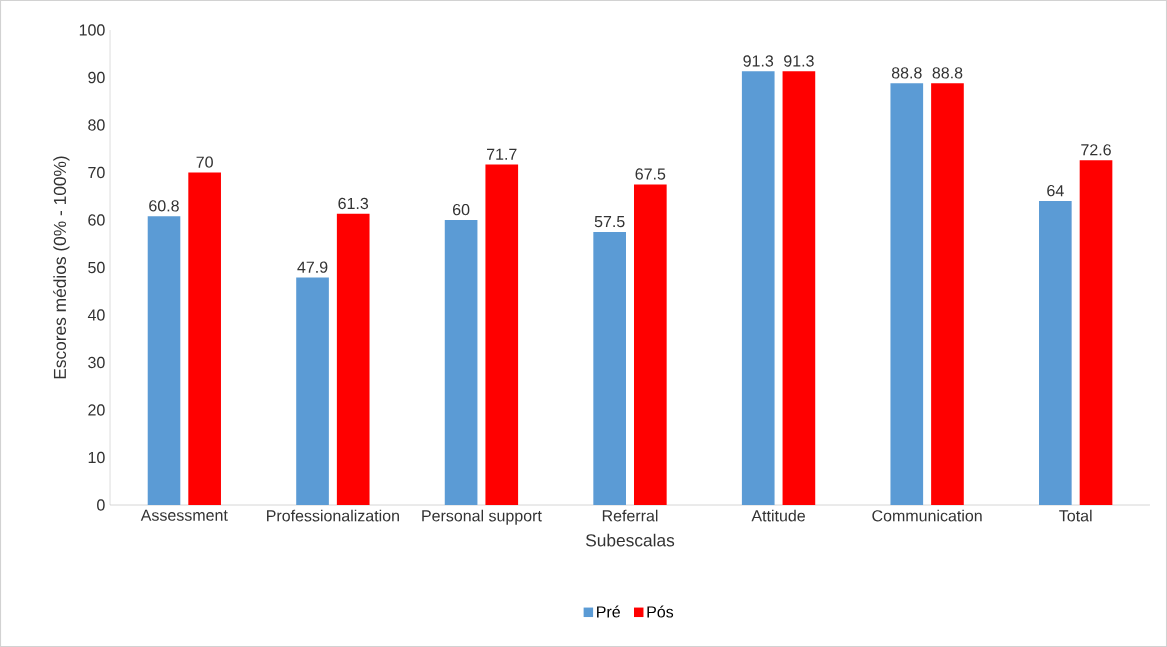 This screenshot has height=647, width=1167. I want to click on data-label: 70, so click(204, 162).